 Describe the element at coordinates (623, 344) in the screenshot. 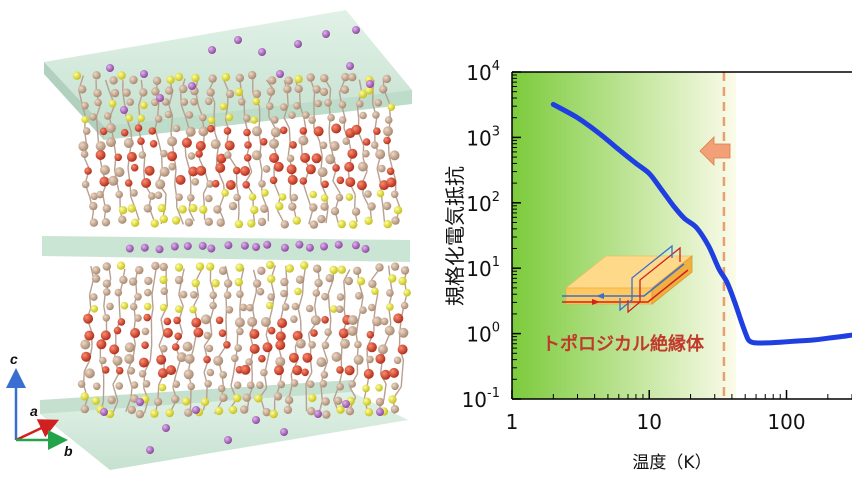

I see `topological-region-label: トポロジカル絶縁体` at that location.